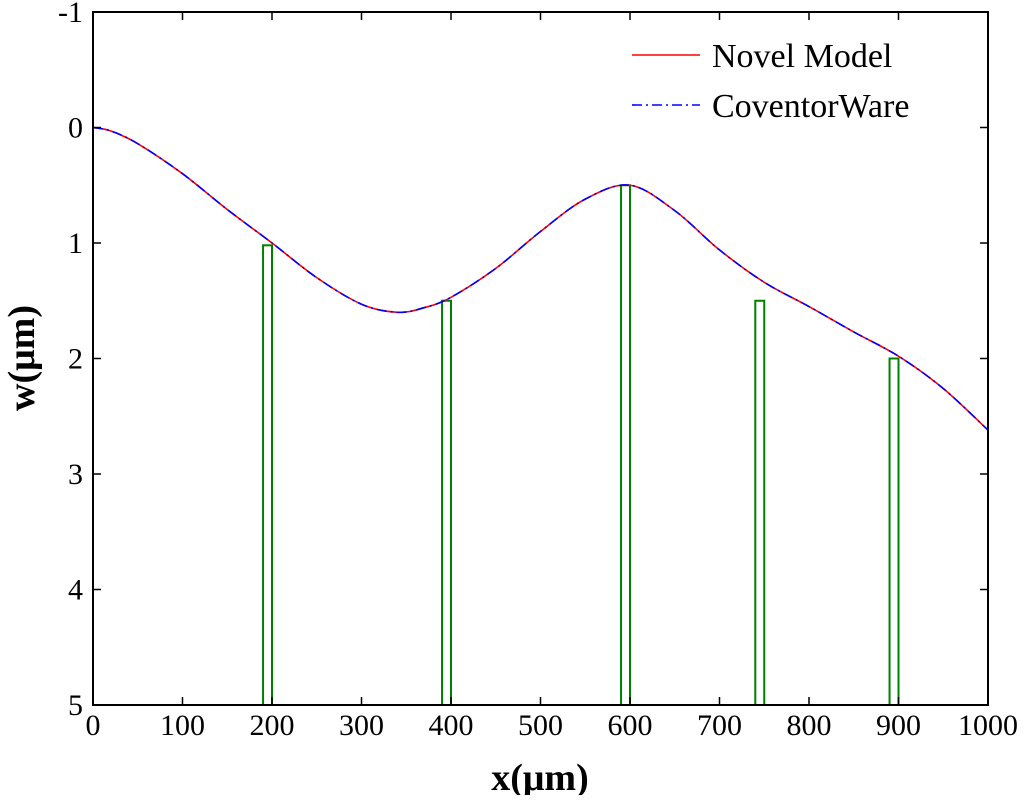  Describe the element at coordinates (75, 359) in the screenshot. I see `y-tick-label: 2` at that location.